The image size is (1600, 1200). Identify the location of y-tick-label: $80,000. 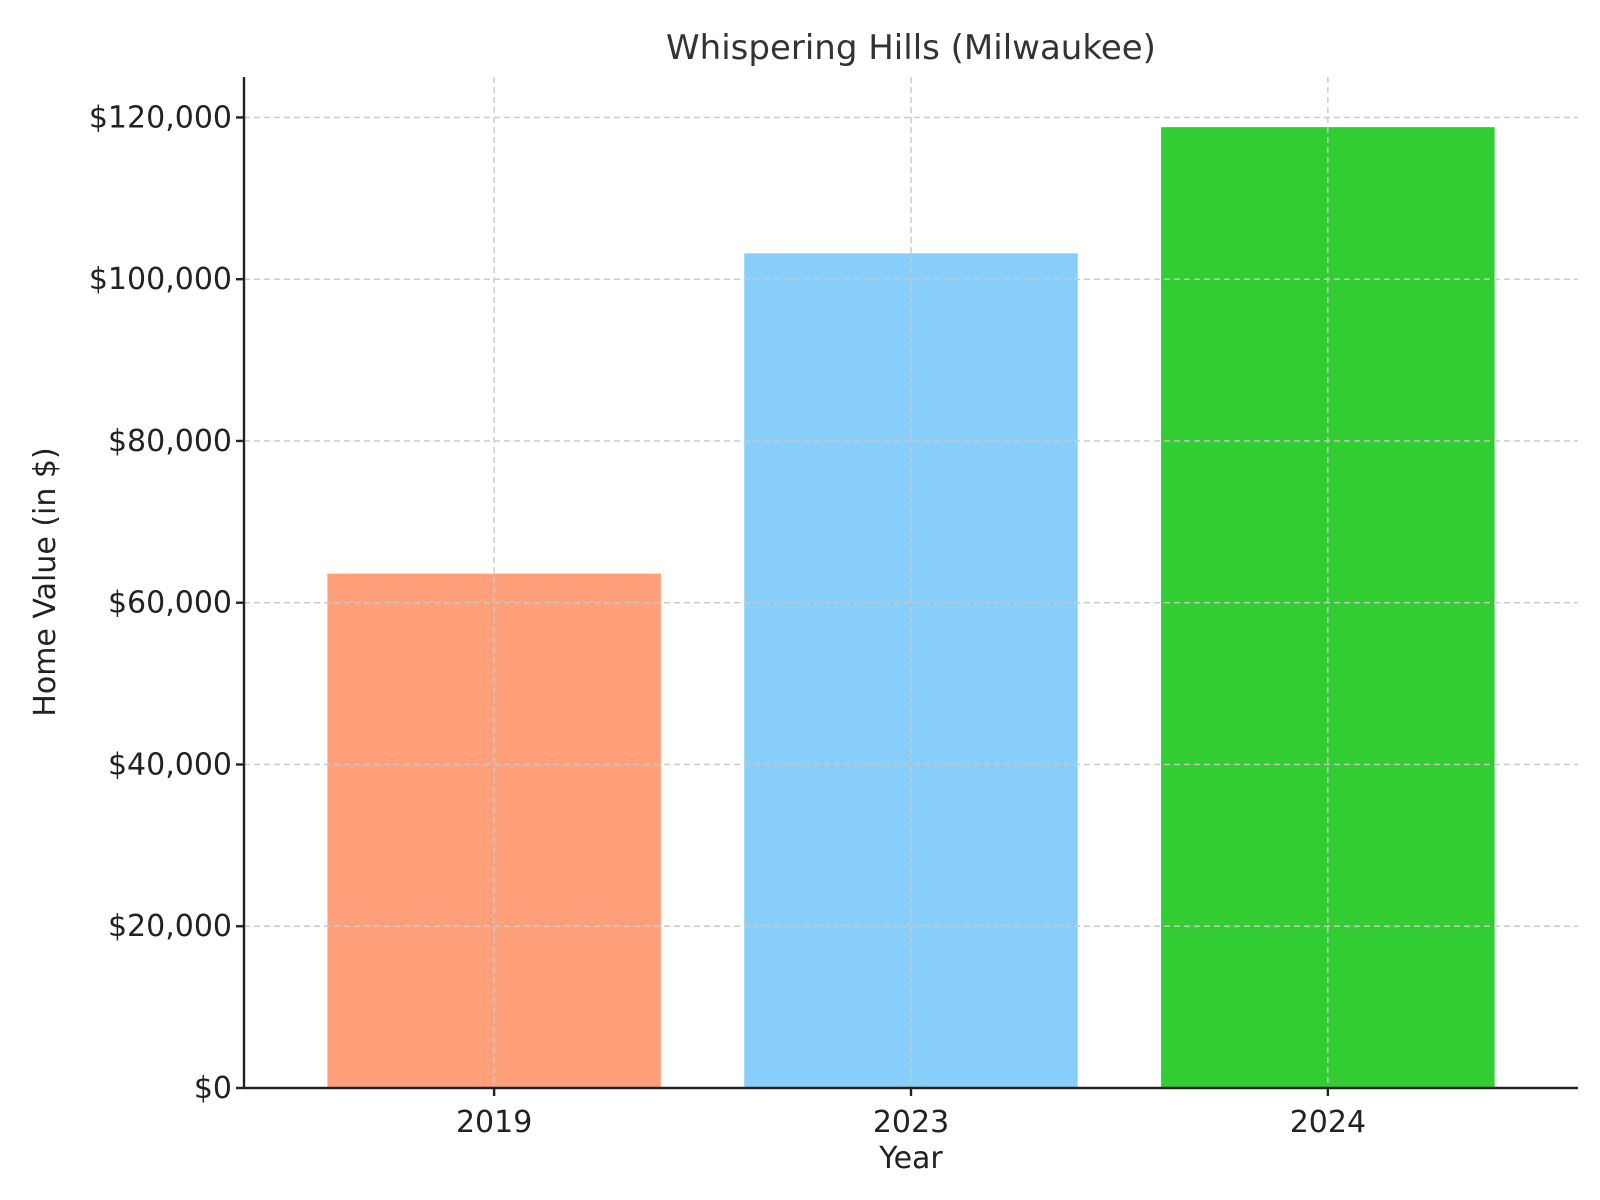
(170, 441).